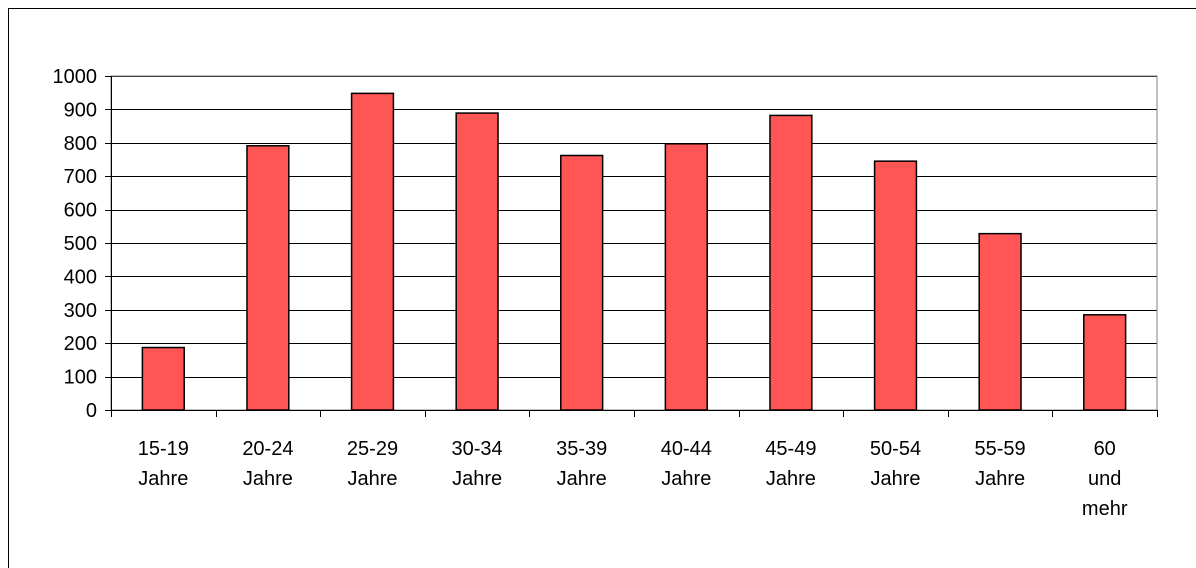  What do you see at coordinates (686, 277) in the screenshot?
I see `bar-40-44-jahre` at bounding box center [686, 277].